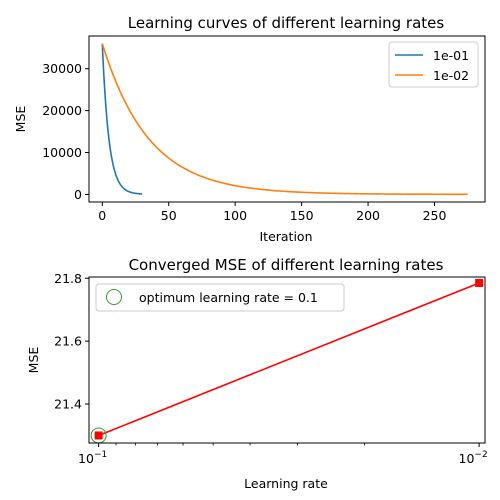  Describe the element at coordinates (451, 75) in the screenshot. I see `legend-label-series-2: 1e-02` at that location.